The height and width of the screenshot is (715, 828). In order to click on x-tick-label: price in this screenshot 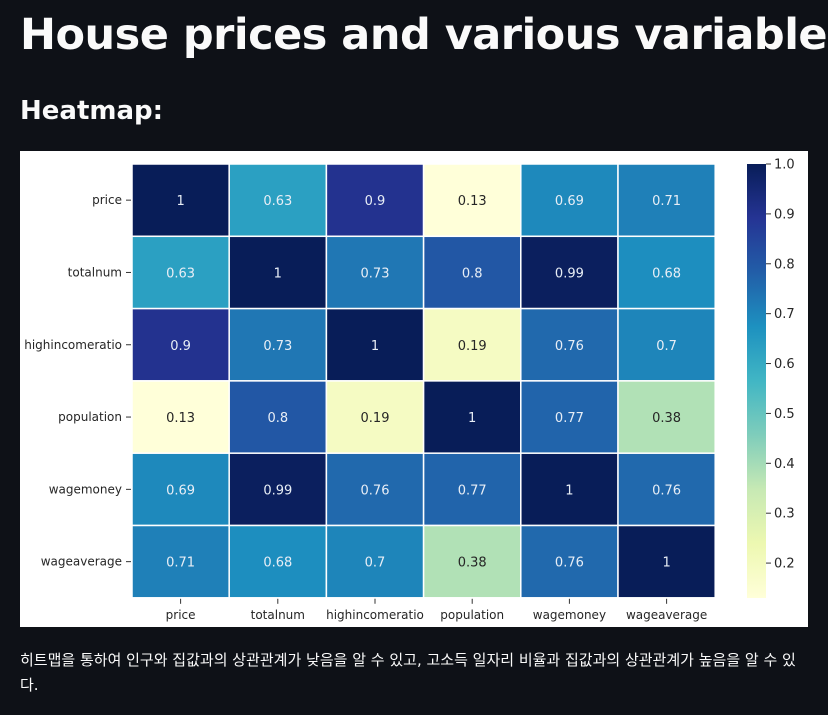, I will do `click(181, 615)`.